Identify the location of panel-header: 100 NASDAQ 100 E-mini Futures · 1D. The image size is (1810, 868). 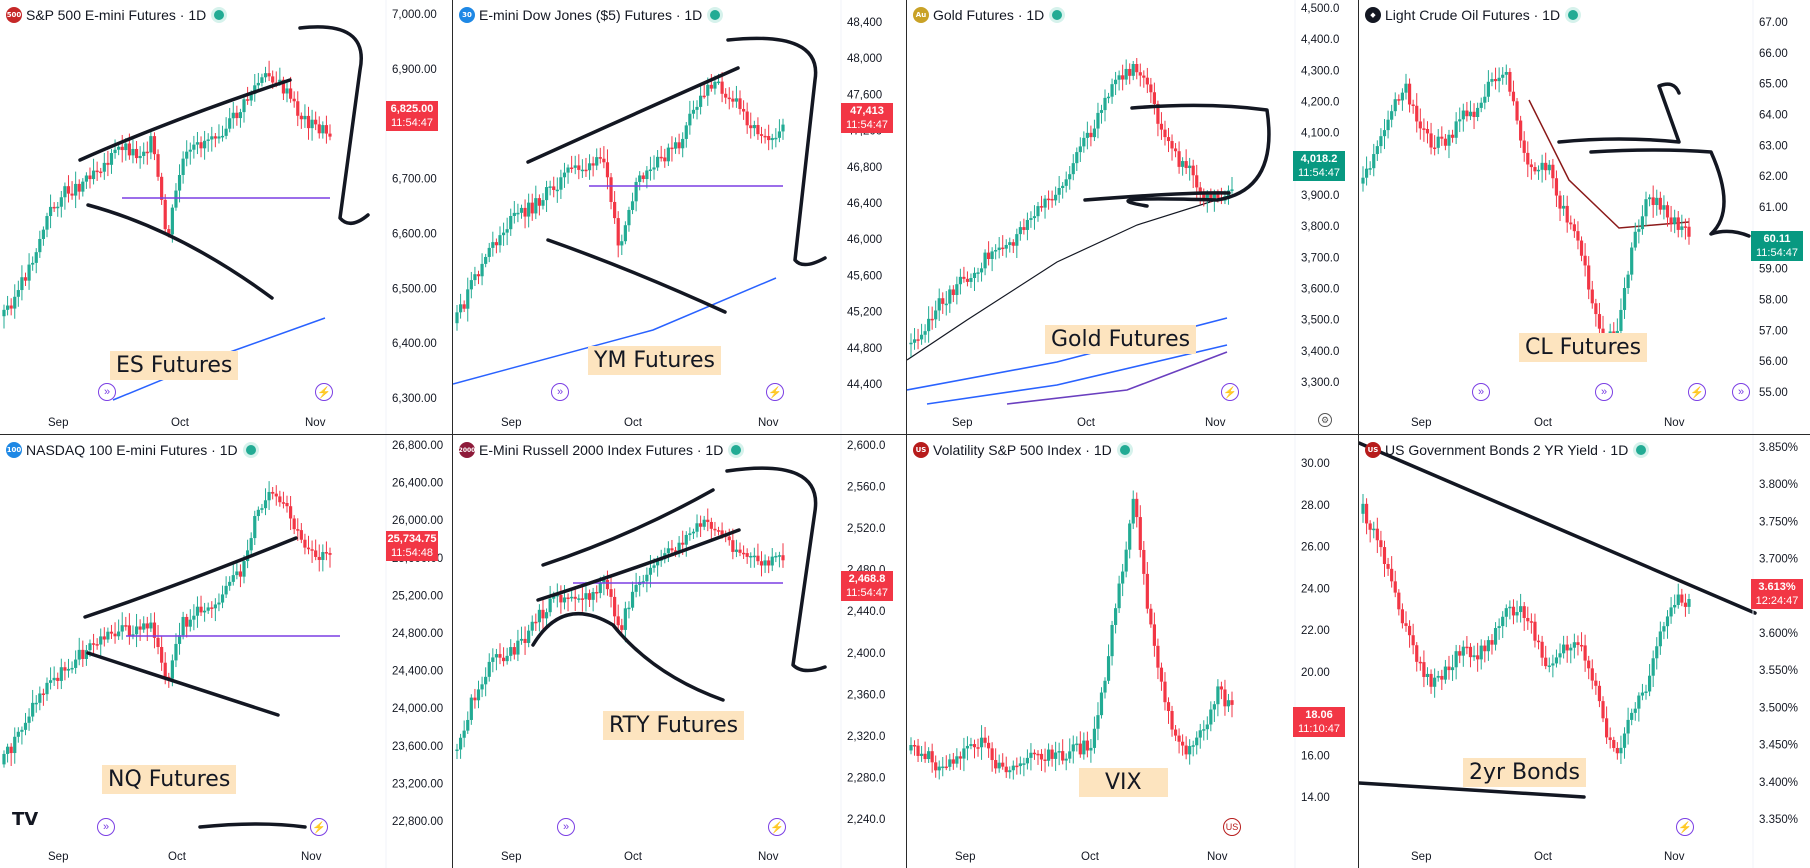
(131, 450).